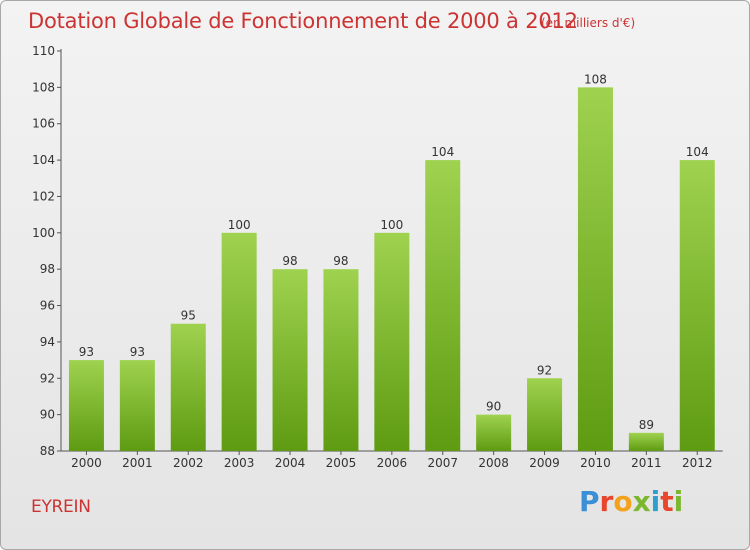 This screenshot has width=750, height=550. Describe the element at coordinates (442, 463) in the screenshot. I see `x-tick-label: 2007` at that location.